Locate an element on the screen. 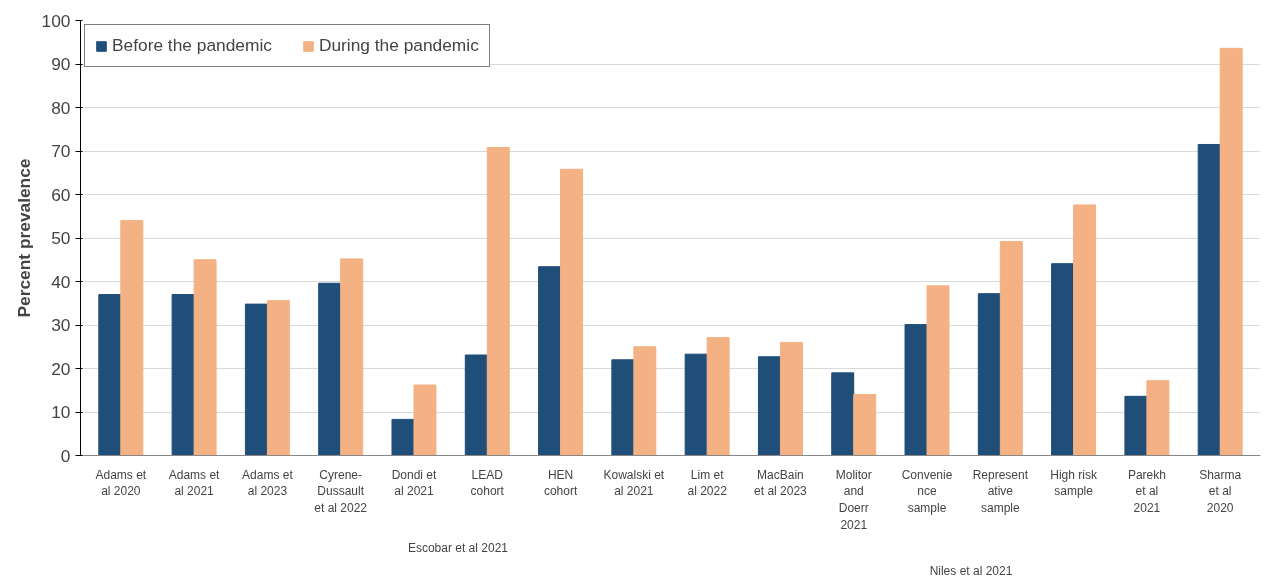 The height and width of the screenshot is (586, 1287). y-tick-label: 70 is located at coordinates (61, 151).